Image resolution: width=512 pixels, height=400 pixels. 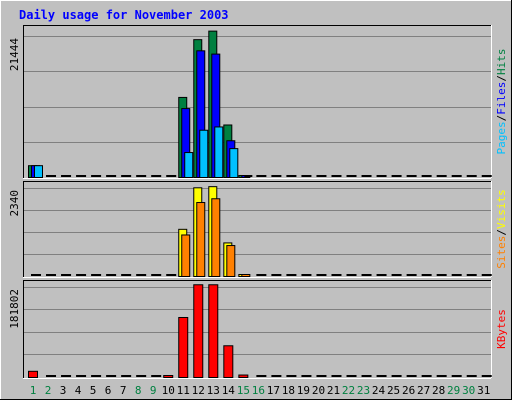 What do you see at coordinates (48, 390) in the screenshot?
I see `x-tick-label: 2` at bounding box center [48, 390].